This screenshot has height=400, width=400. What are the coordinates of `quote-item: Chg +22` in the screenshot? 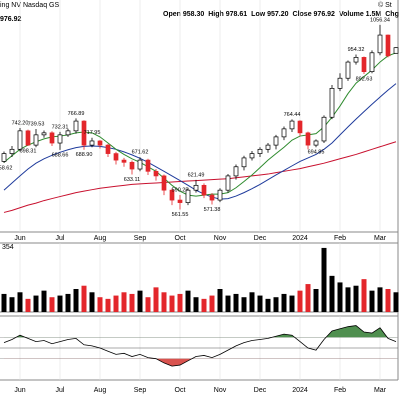 It's located at (392, 14).